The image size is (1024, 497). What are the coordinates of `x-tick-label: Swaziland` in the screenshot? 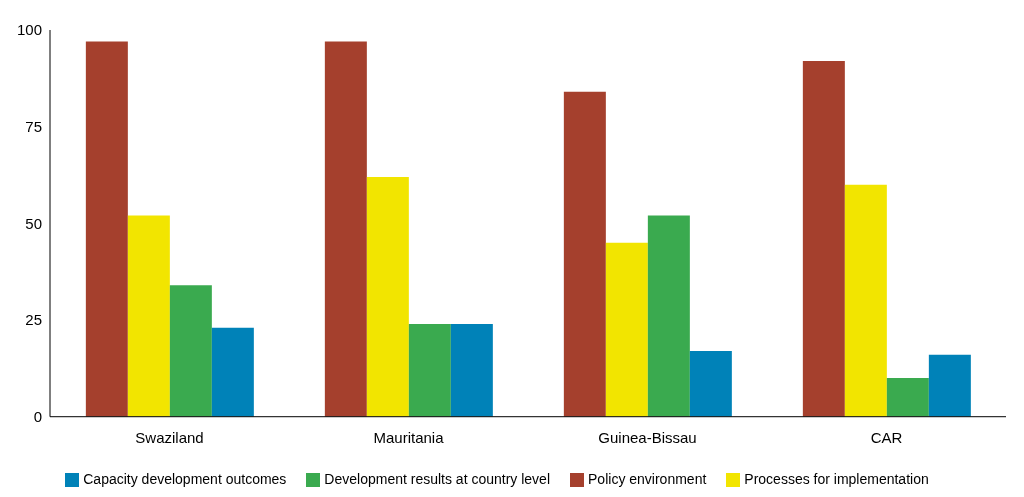 It's located at (169, 438).